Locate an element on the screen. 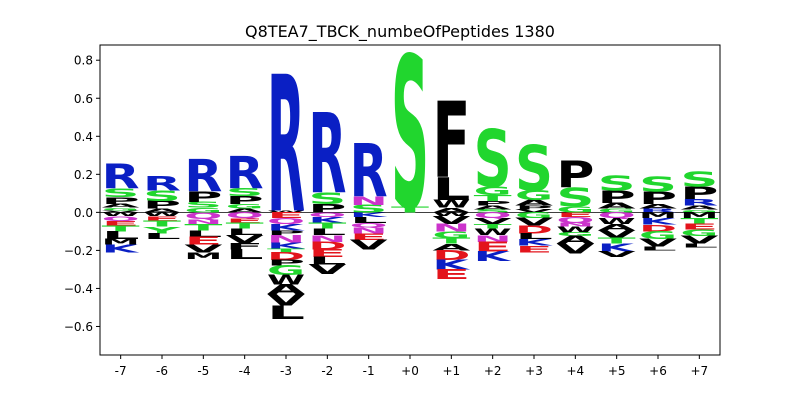  logo-letter-P-pos-+2: P is located at coordinates (493, 204).